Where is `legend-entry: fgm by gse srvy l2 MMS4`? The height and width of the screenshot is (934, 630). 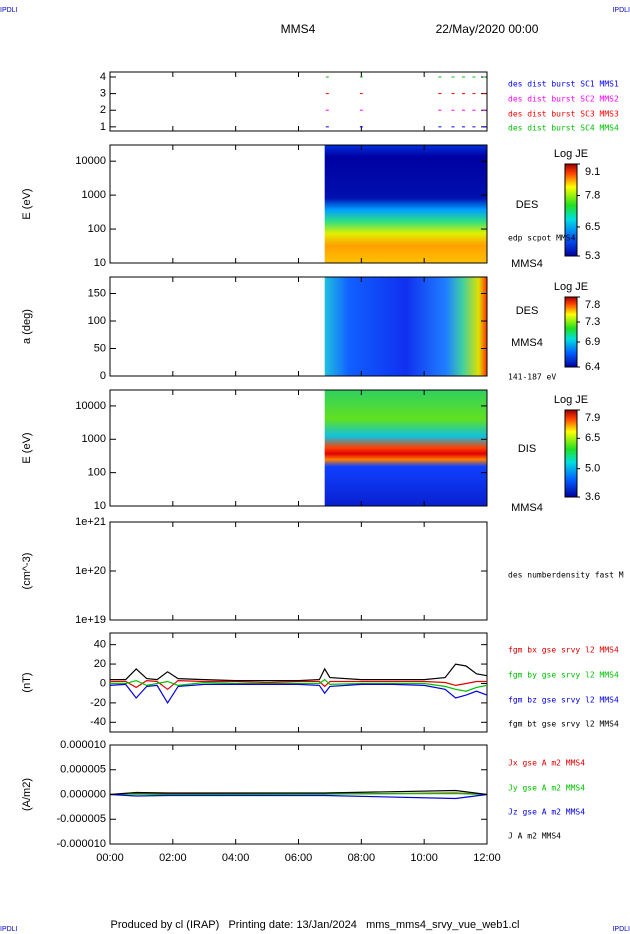
legend-entry: fgm by gse srvy l2 MMS4 is located at coordinates (563, 675).